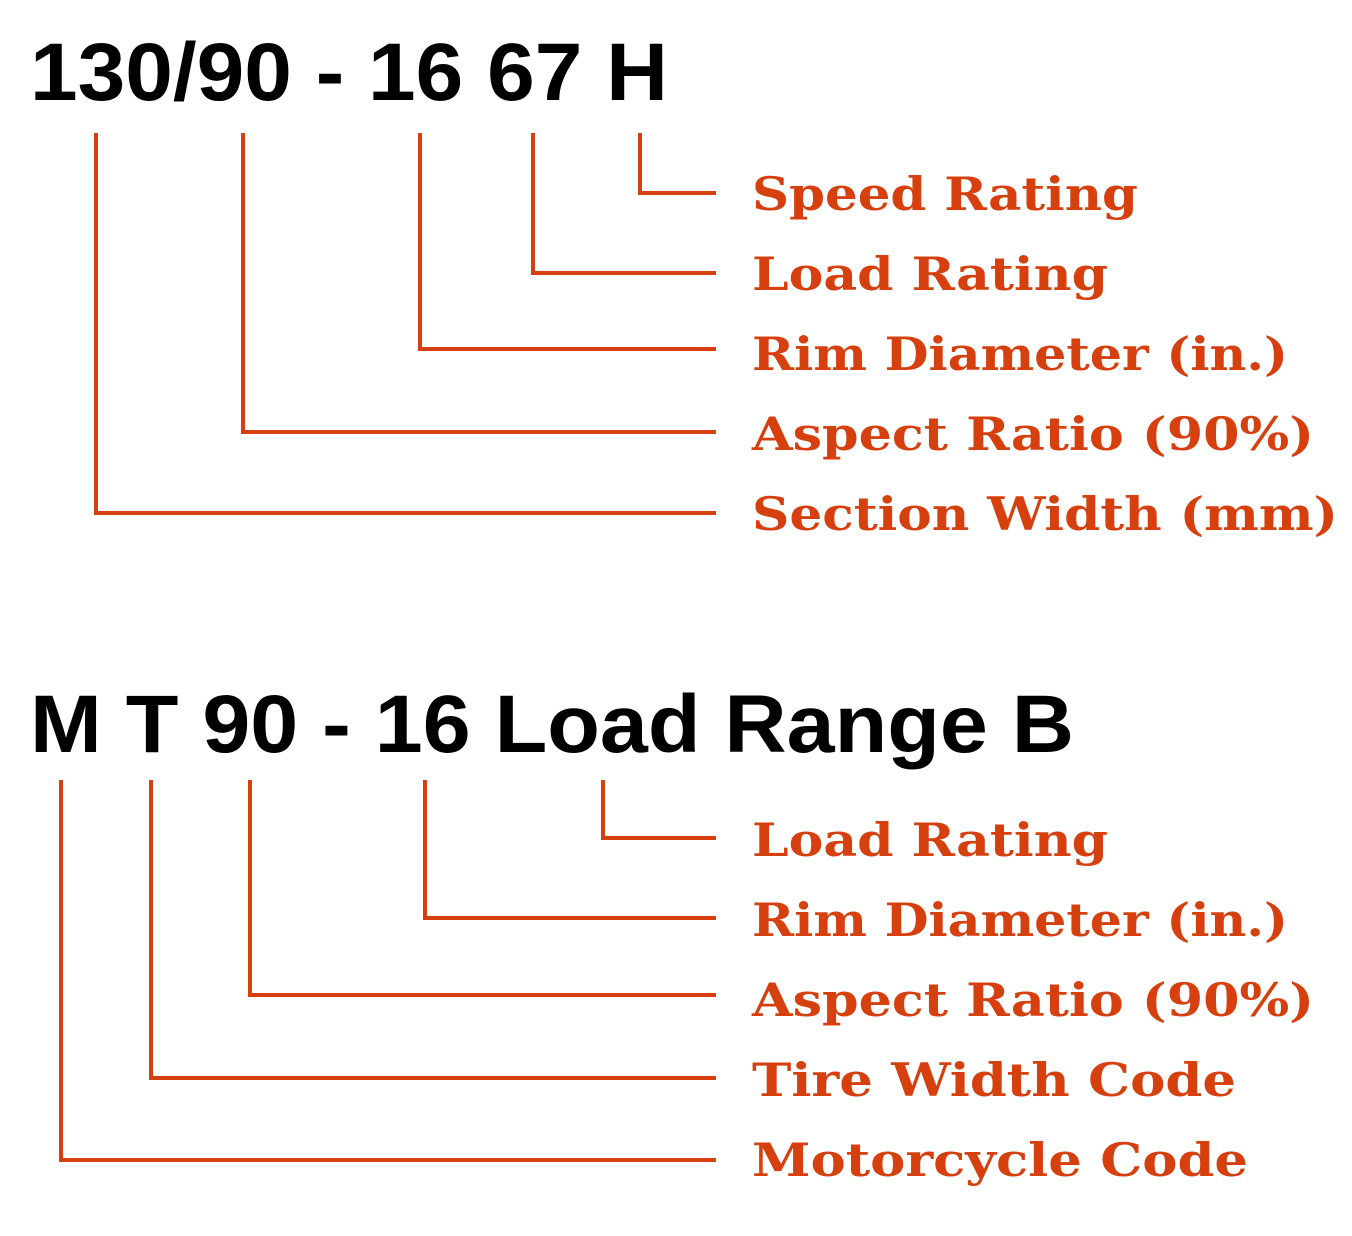 The width and height of the screenshot is (1352, 1236). What do you see at coordinates (994, 1080) in the screenshot?
I see `label-tire-width-code: Tire Width Code` at bounding box center [994, 1080].